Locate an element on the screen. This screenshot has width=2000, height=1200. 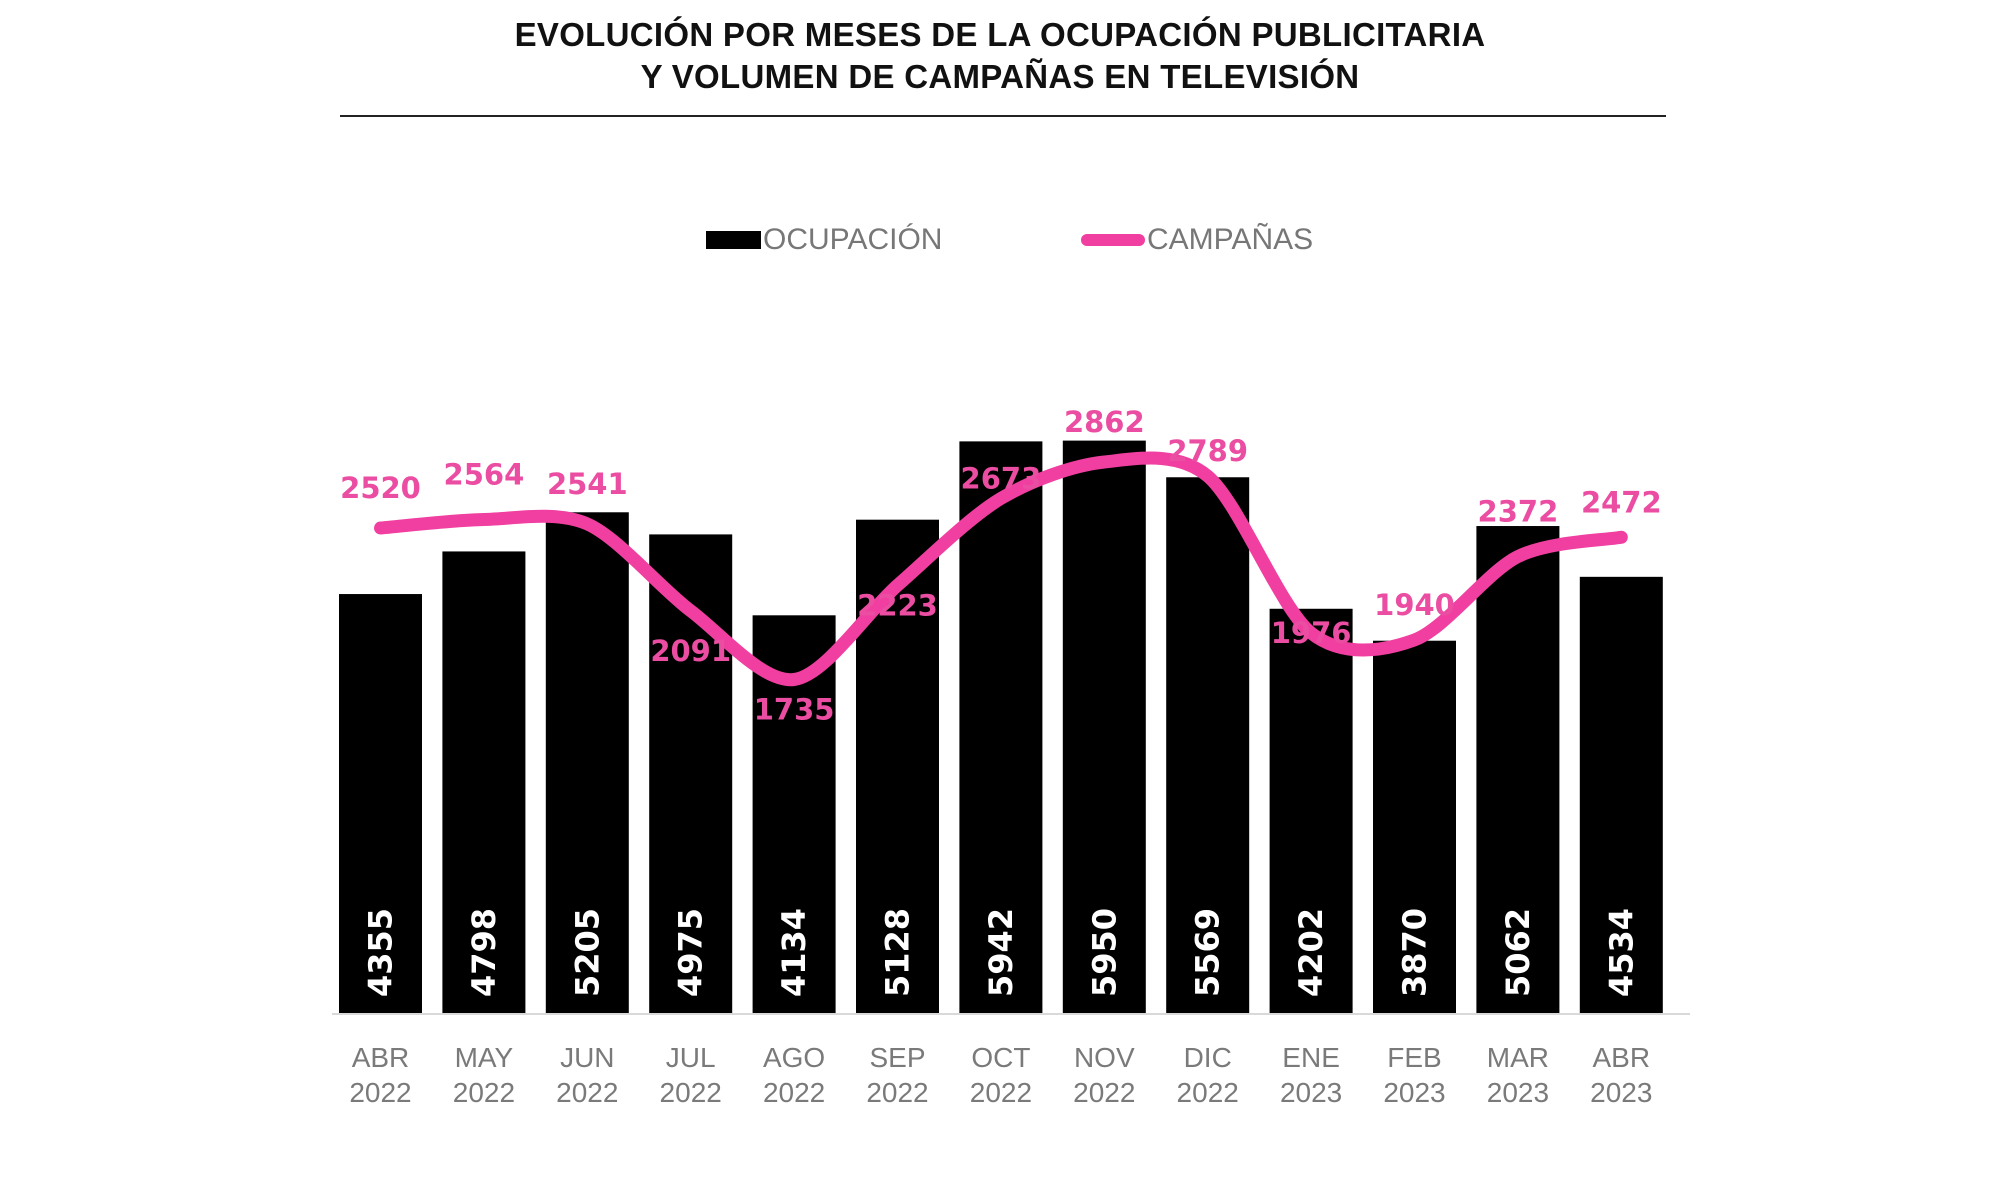
legend-item-ocupacion: OCUPACIÓN is located at coordinates (824, 240).